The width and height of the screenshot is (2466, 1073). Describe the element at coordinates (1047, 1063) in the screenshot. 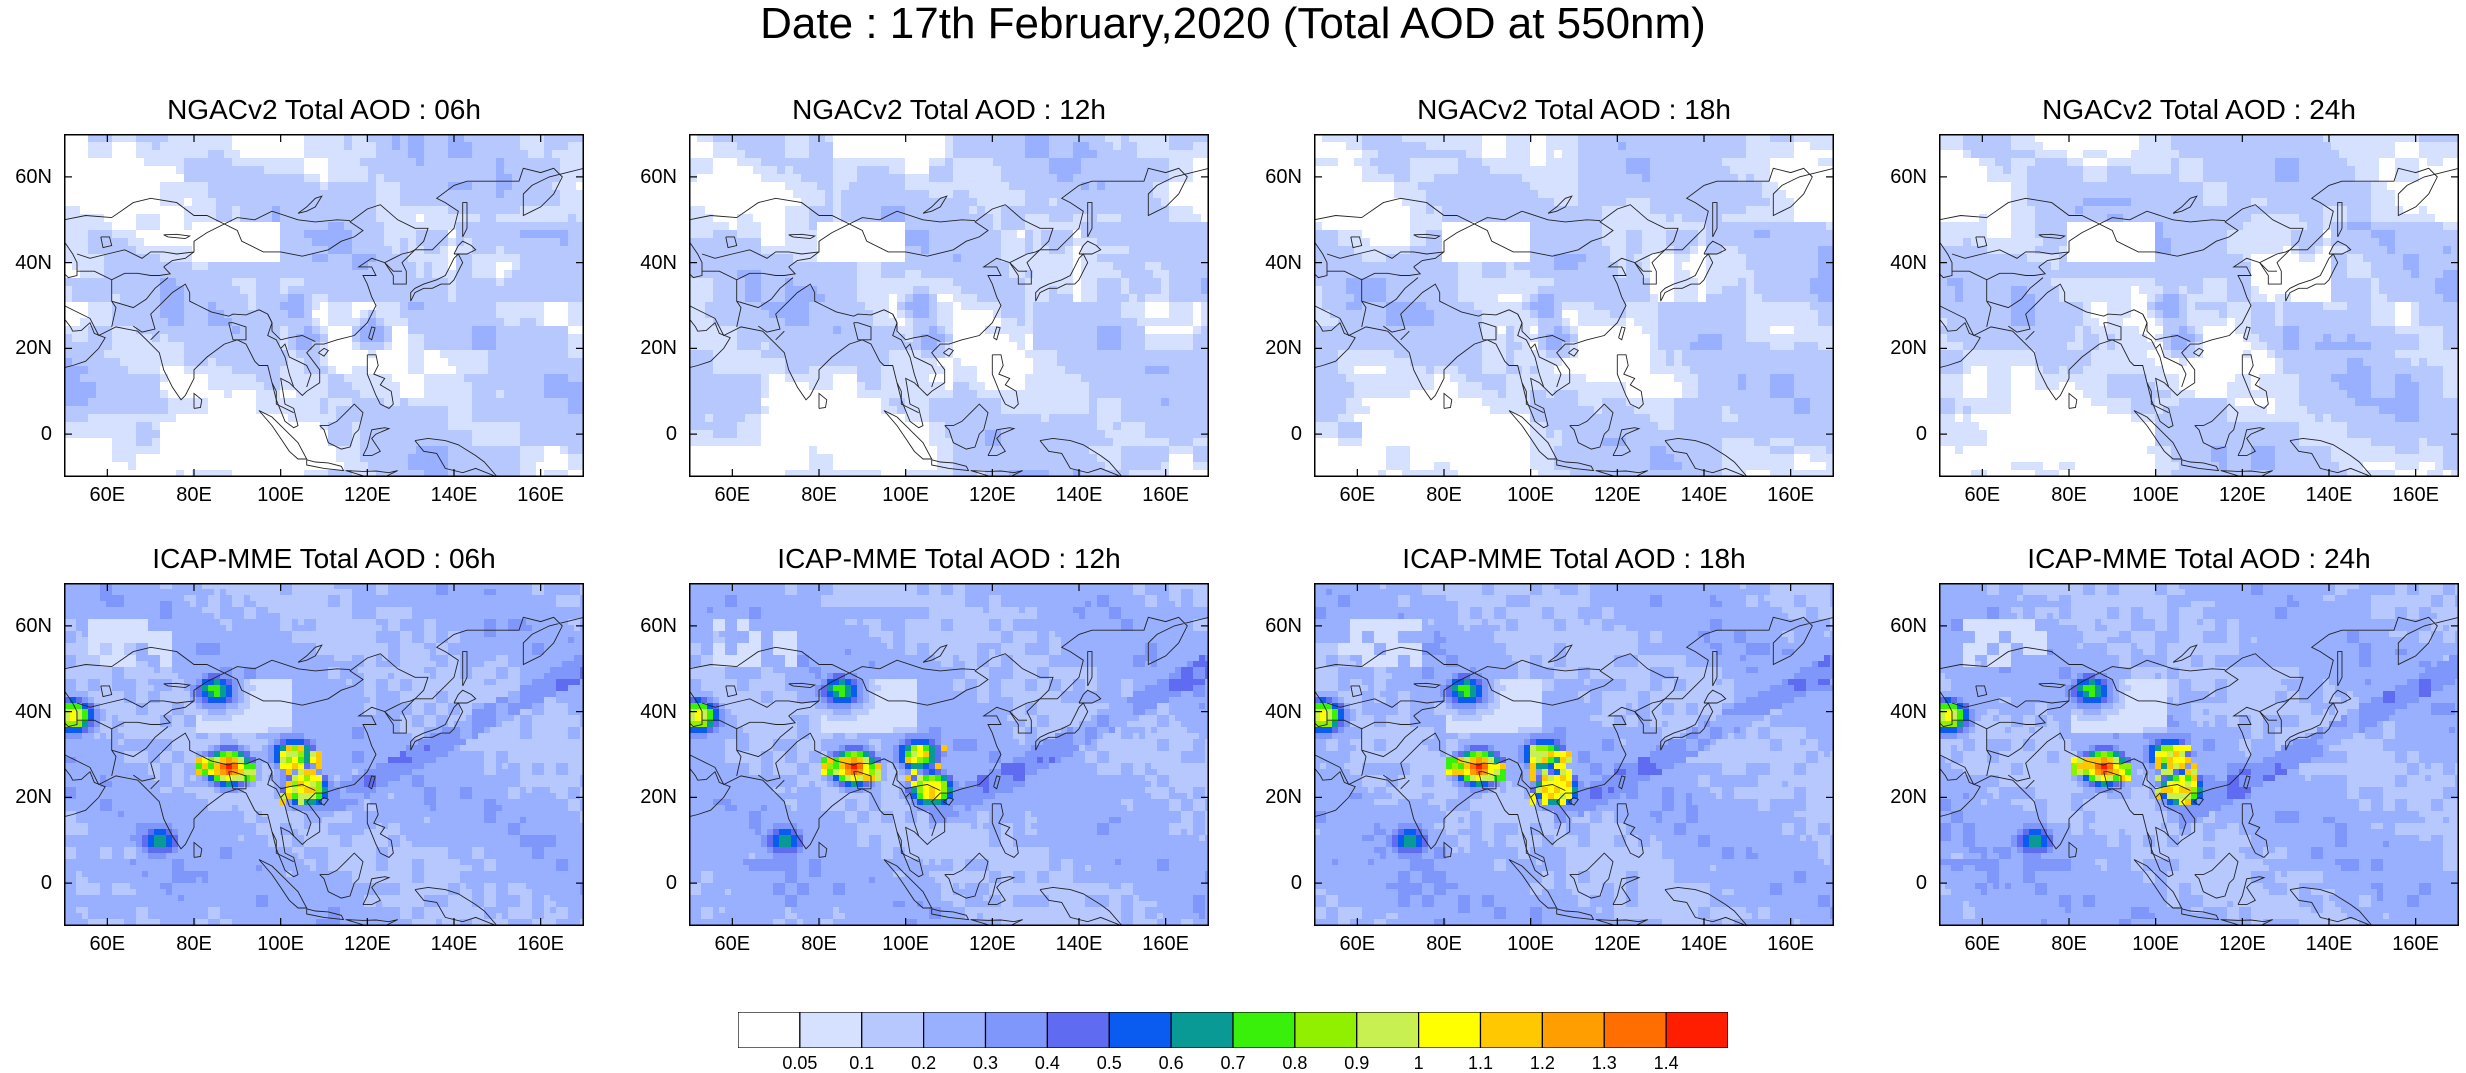

I see `colorbar-tick-label: 0.4` at that location.